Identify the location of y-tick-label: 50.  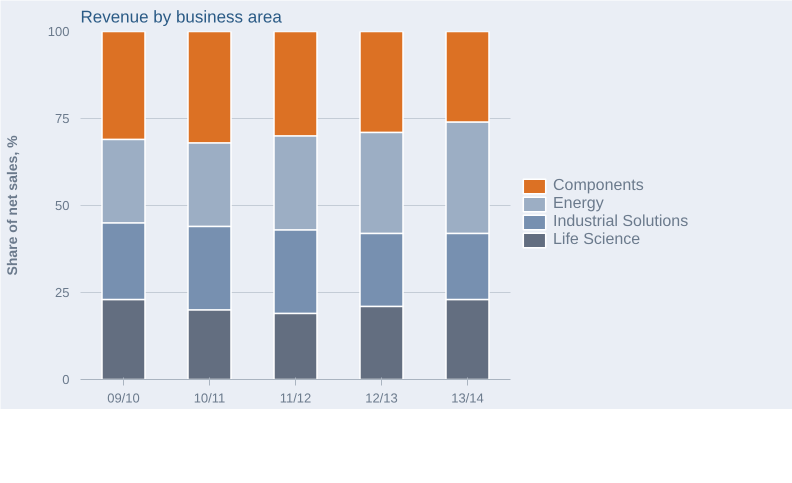
(62, 205).